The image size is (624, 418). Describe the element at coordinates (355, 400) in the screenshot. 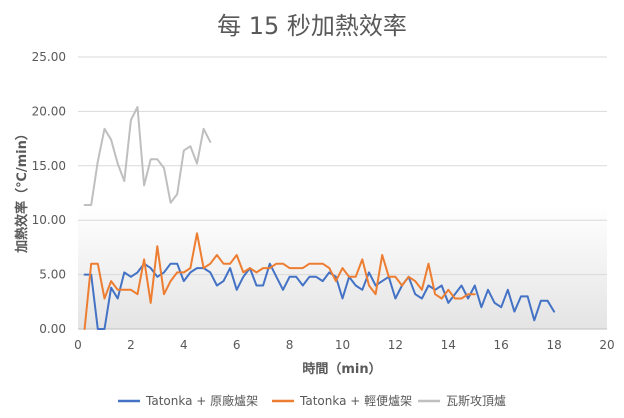

I see `legend-label: Tatonka + 輕便爐架` at that location.